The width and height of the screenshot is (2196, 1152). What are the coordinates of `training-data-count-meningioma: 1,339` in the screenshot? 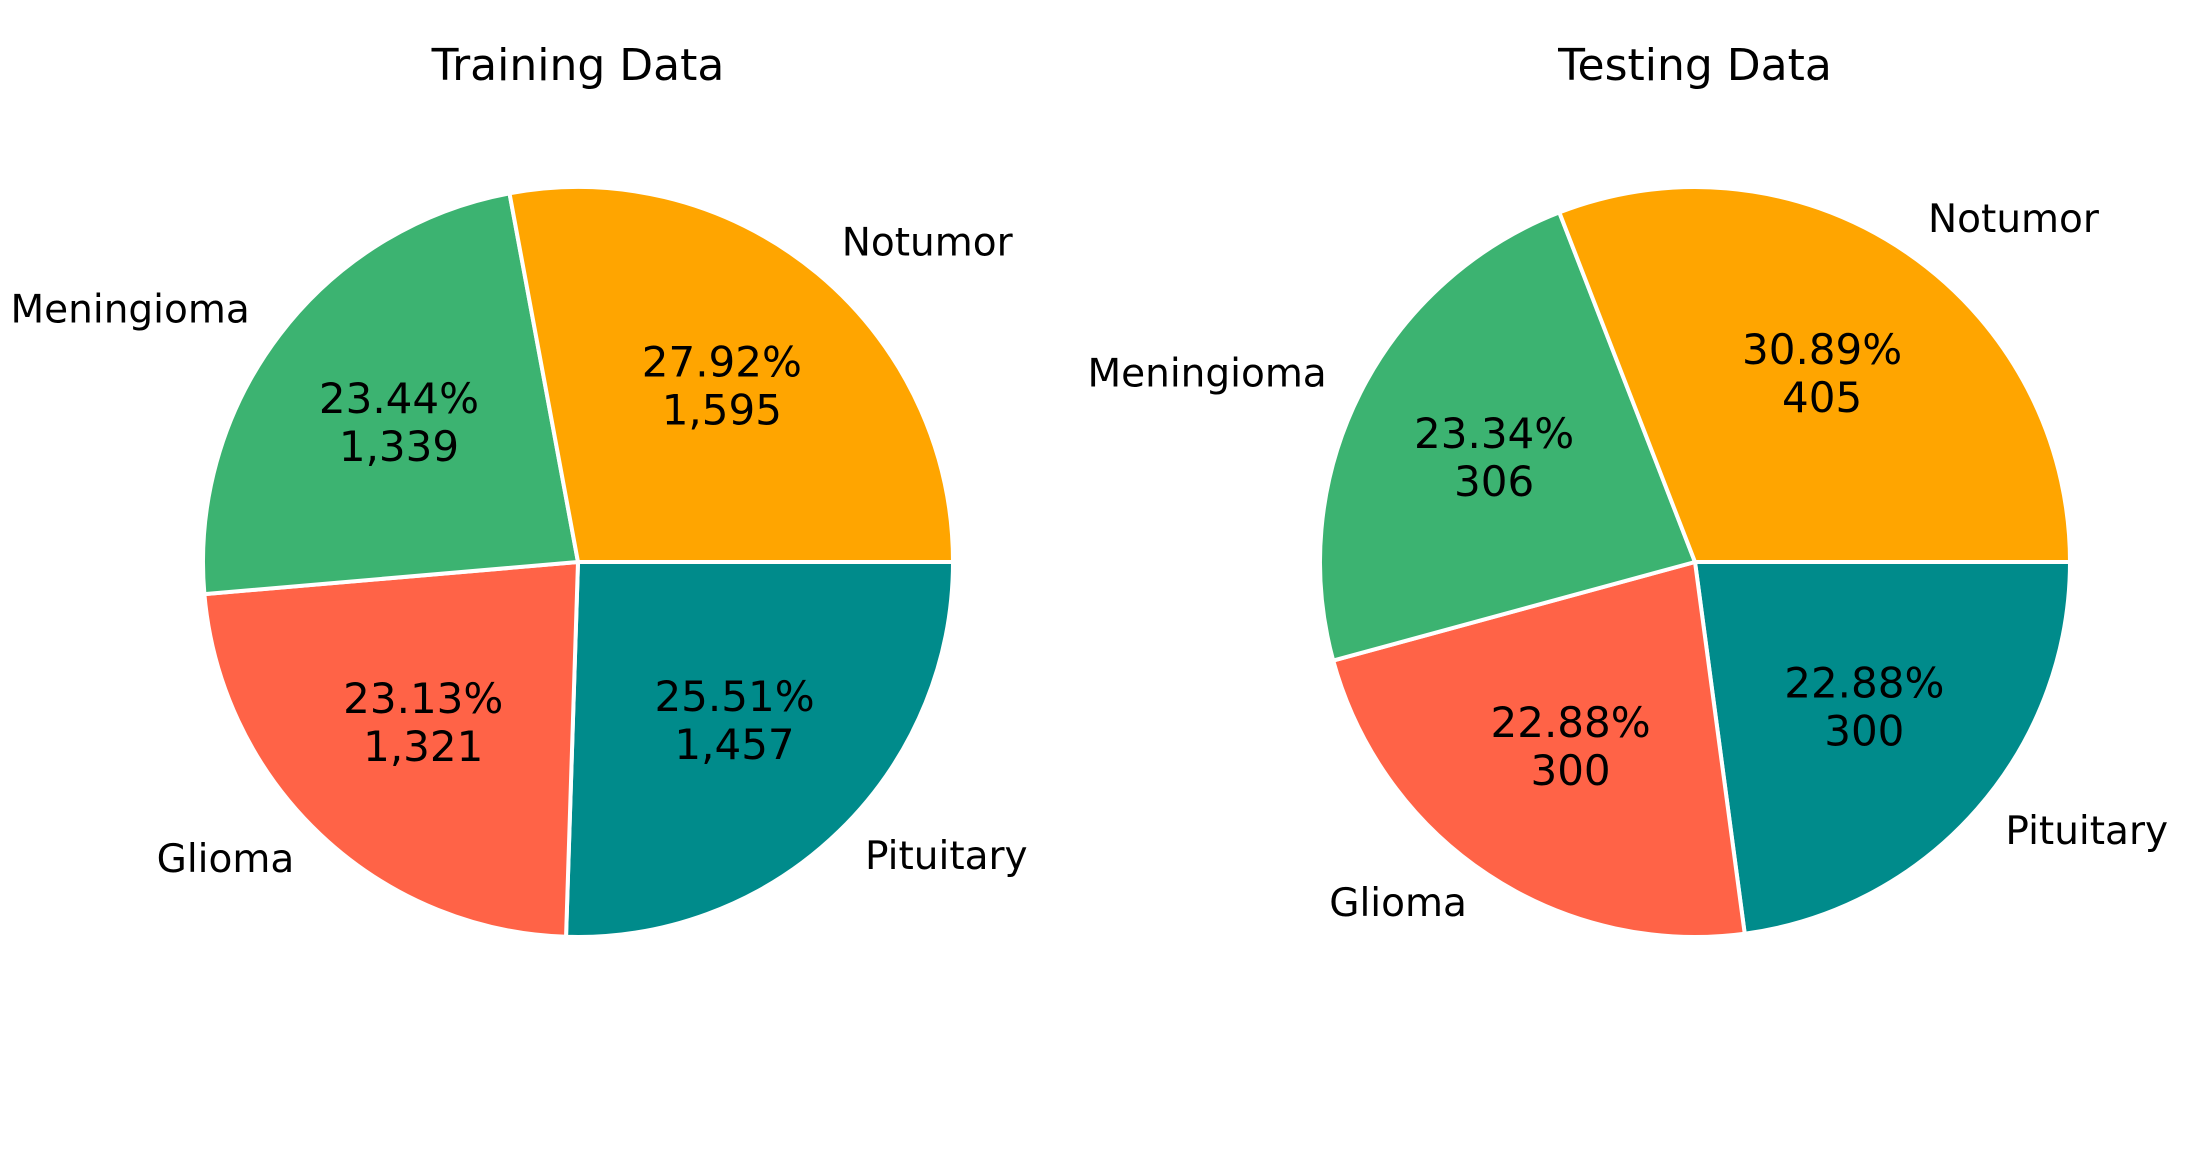 It's located at (399, 446).